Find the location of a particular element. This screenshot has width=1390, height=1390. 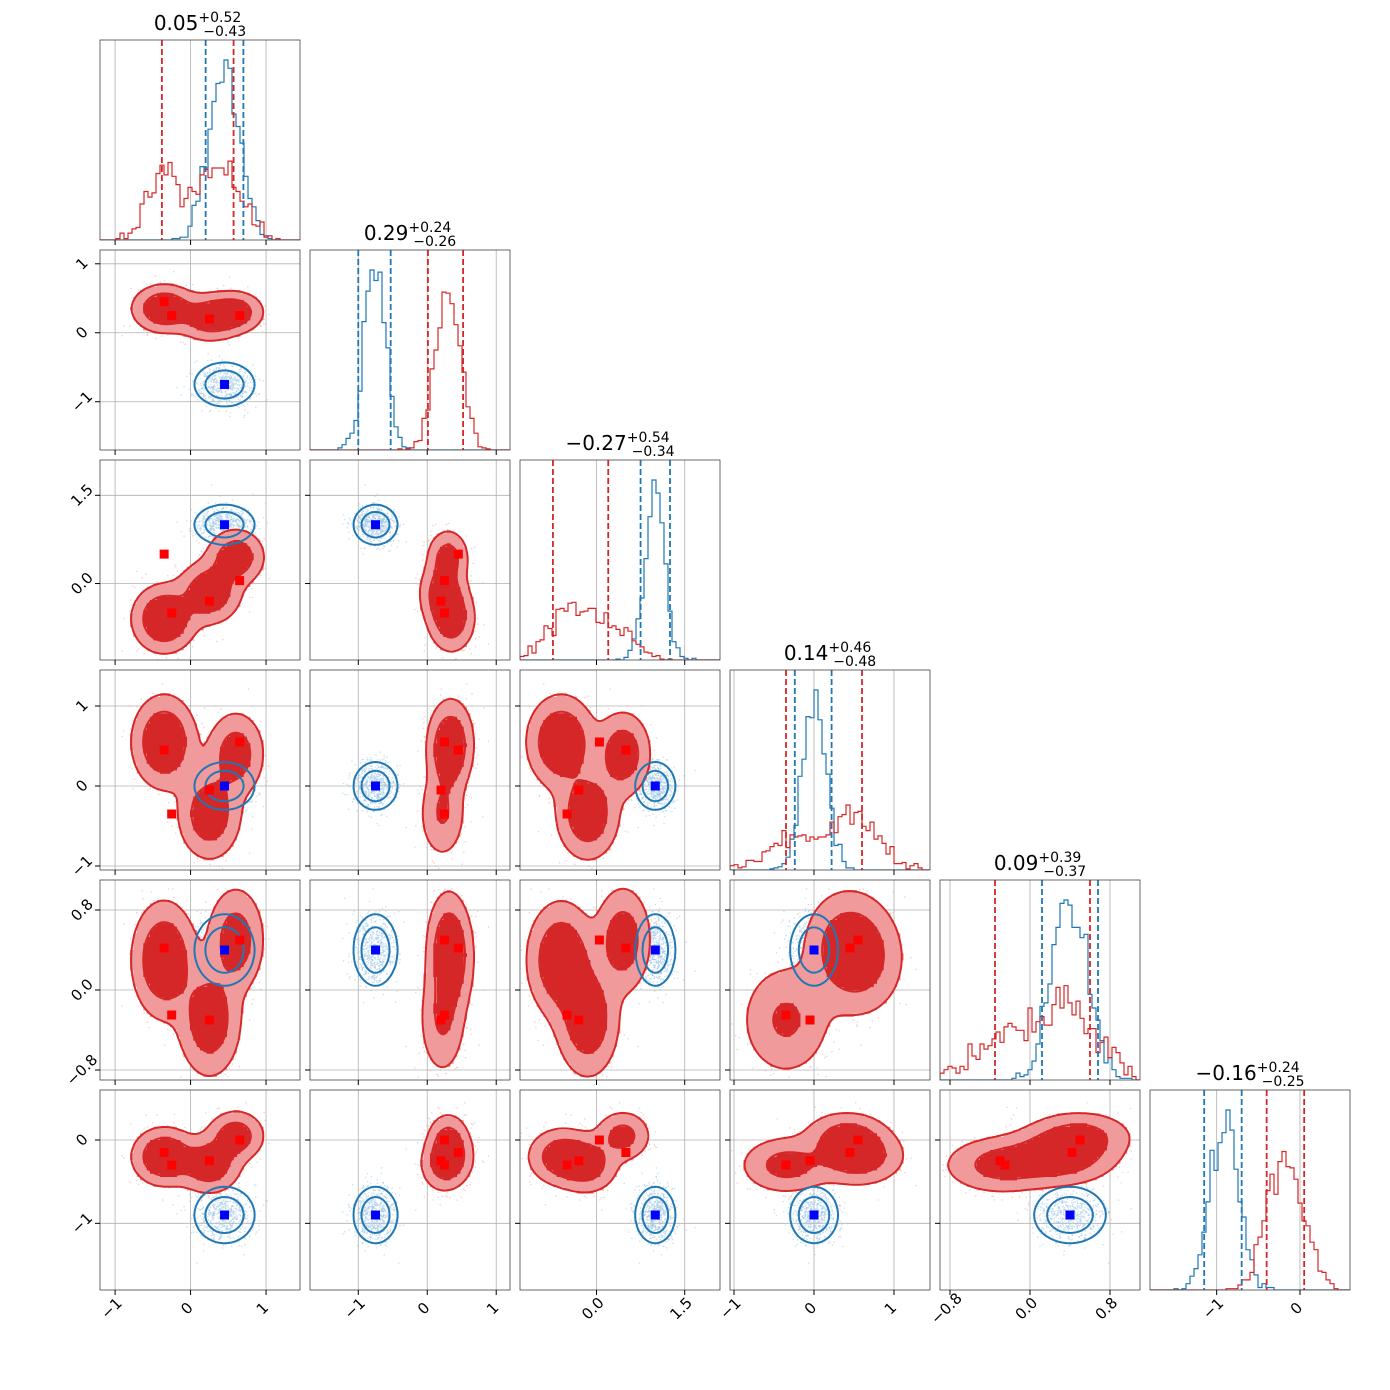

y-tick-label: 0.0 is located at coordinates (82, 584).